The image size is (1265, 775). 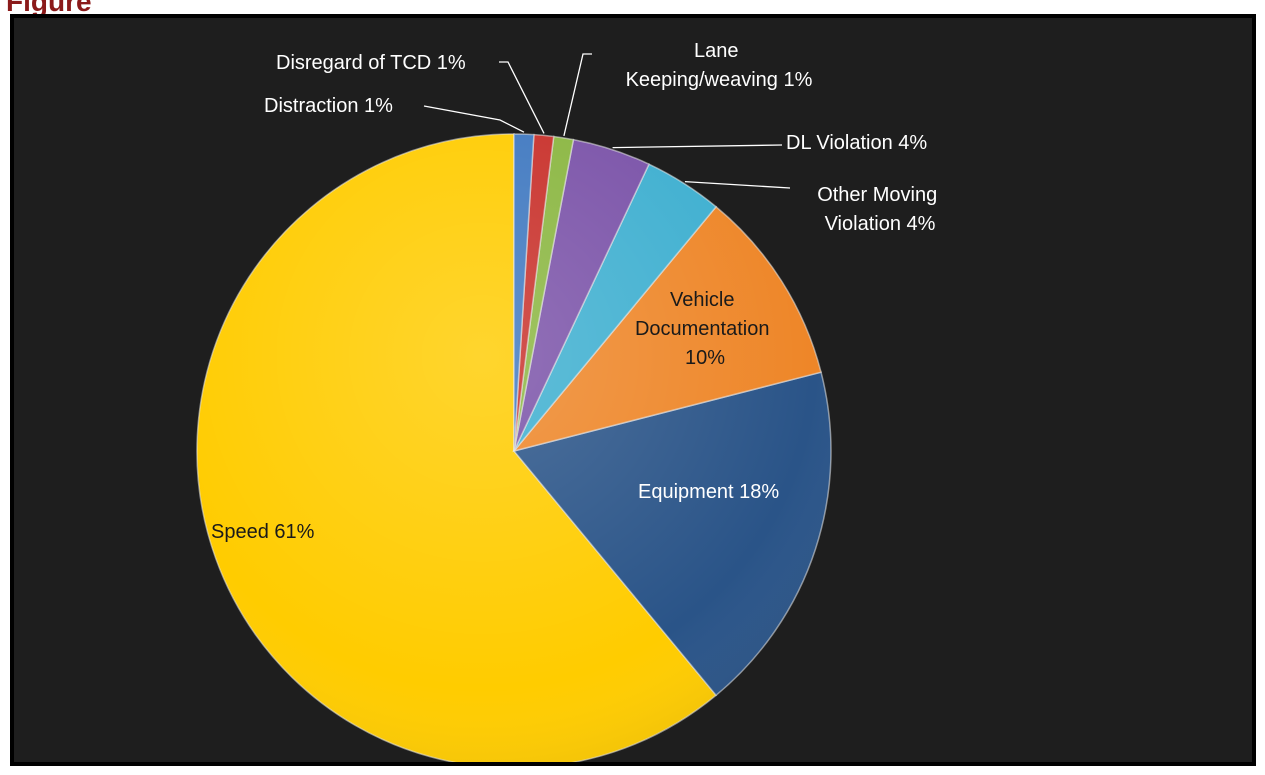 I want to click on leader-line-lane-keeping, so click(x=577, y=95).